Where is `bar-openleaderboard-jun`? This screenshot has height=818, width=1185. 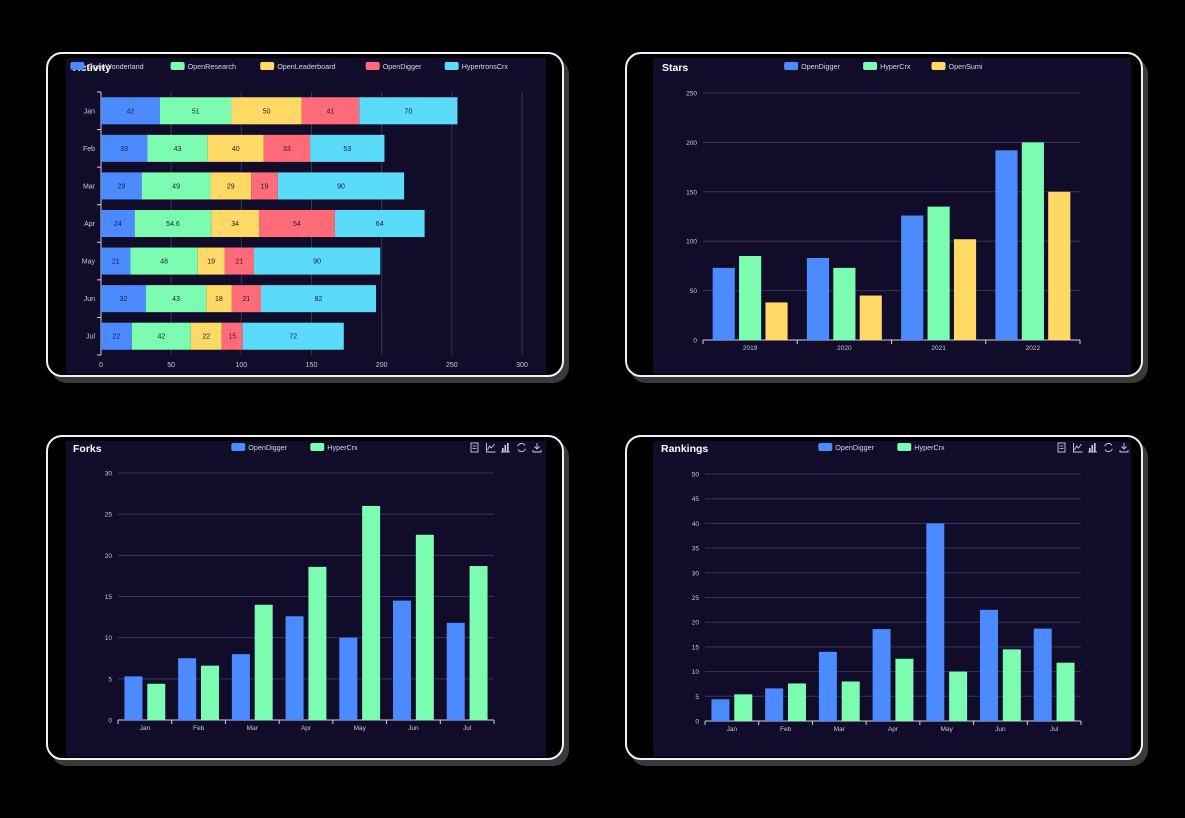 bar-openleaderboard-jun is located at coordinates (219, 299).